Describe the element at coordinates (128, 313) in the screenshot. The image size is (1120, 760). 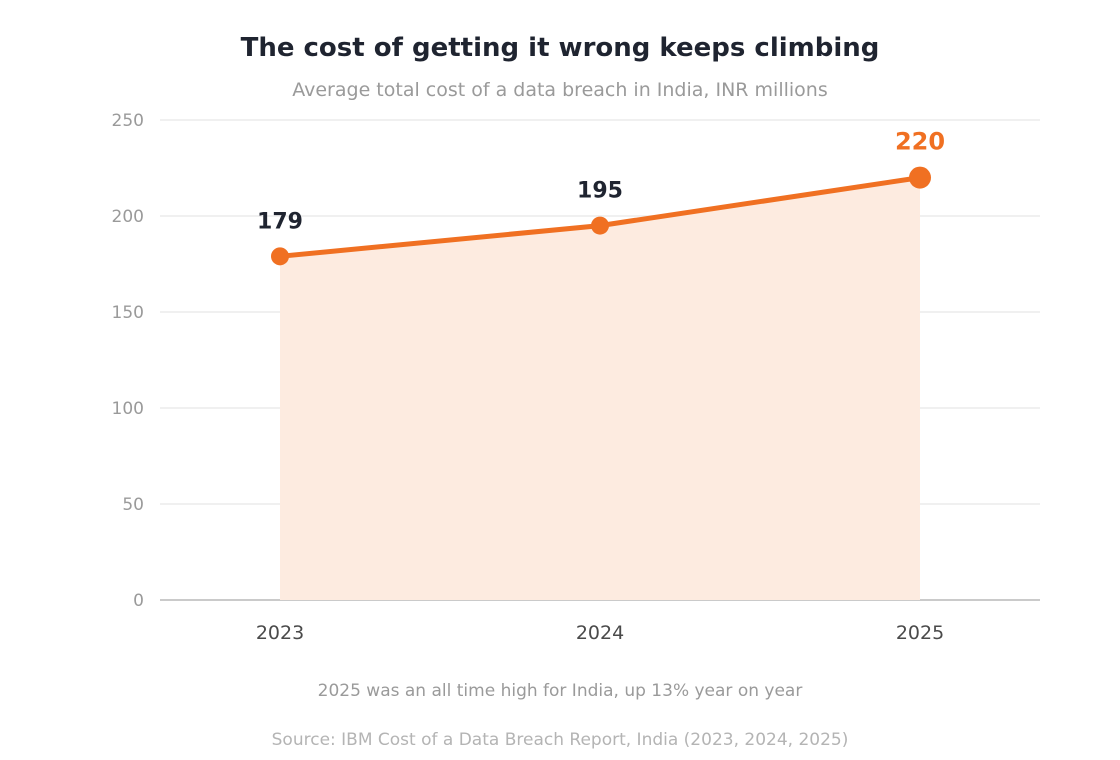
I see `y-tick-label: 150` at that location.